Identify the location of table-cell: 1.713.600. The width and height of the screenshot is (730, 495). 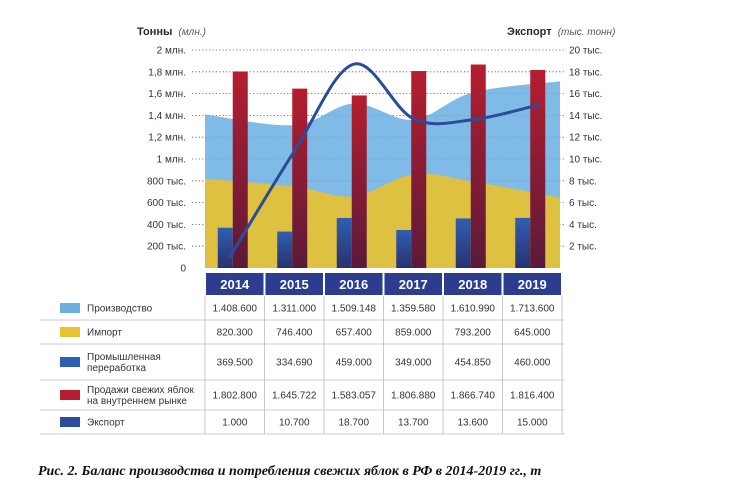
(532, 309).